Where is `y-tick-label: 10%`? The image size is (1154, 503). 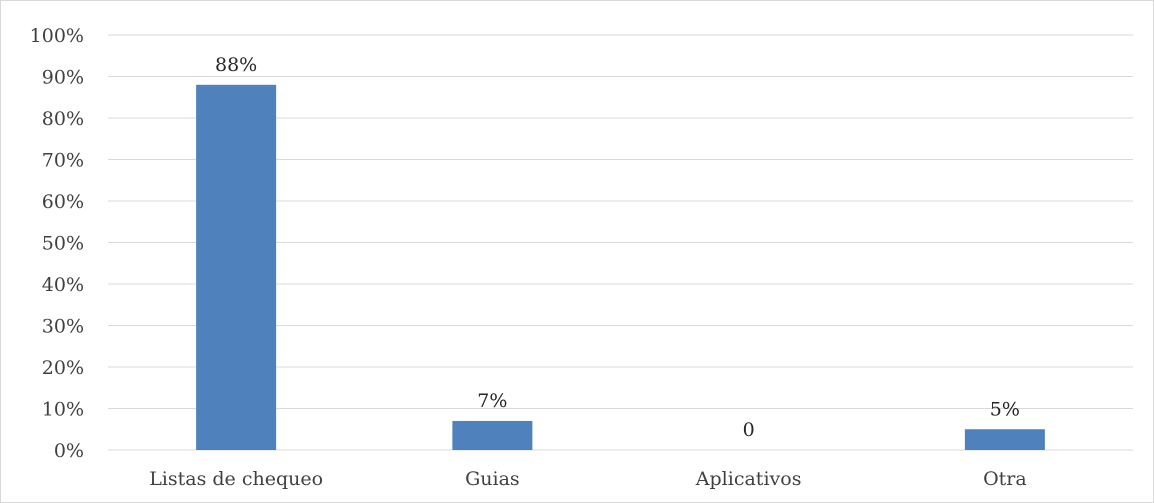 y-tick-label: 10% is located at coordinates (63, 410).